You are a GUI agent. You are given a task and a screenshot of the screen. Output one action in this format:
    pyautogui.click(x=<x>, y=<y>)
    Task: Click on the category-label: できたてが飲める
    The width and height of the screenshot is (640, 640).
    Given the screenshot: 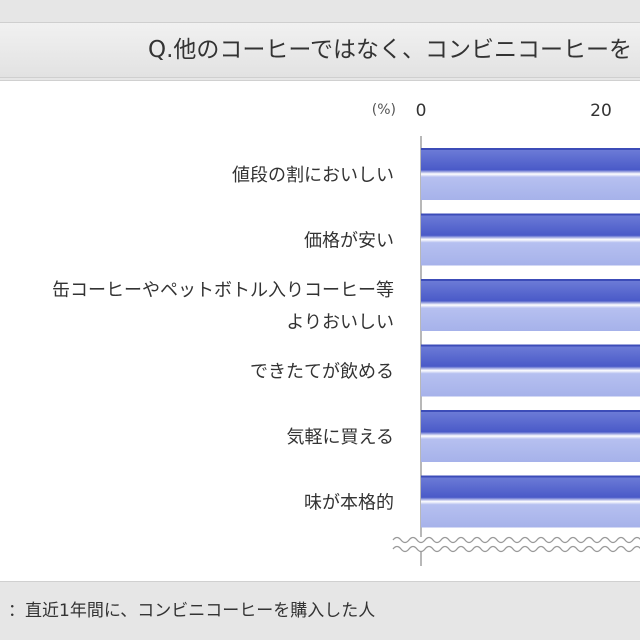 What is the action you would take?
    pyautogui.click(x=322, y=372)
    